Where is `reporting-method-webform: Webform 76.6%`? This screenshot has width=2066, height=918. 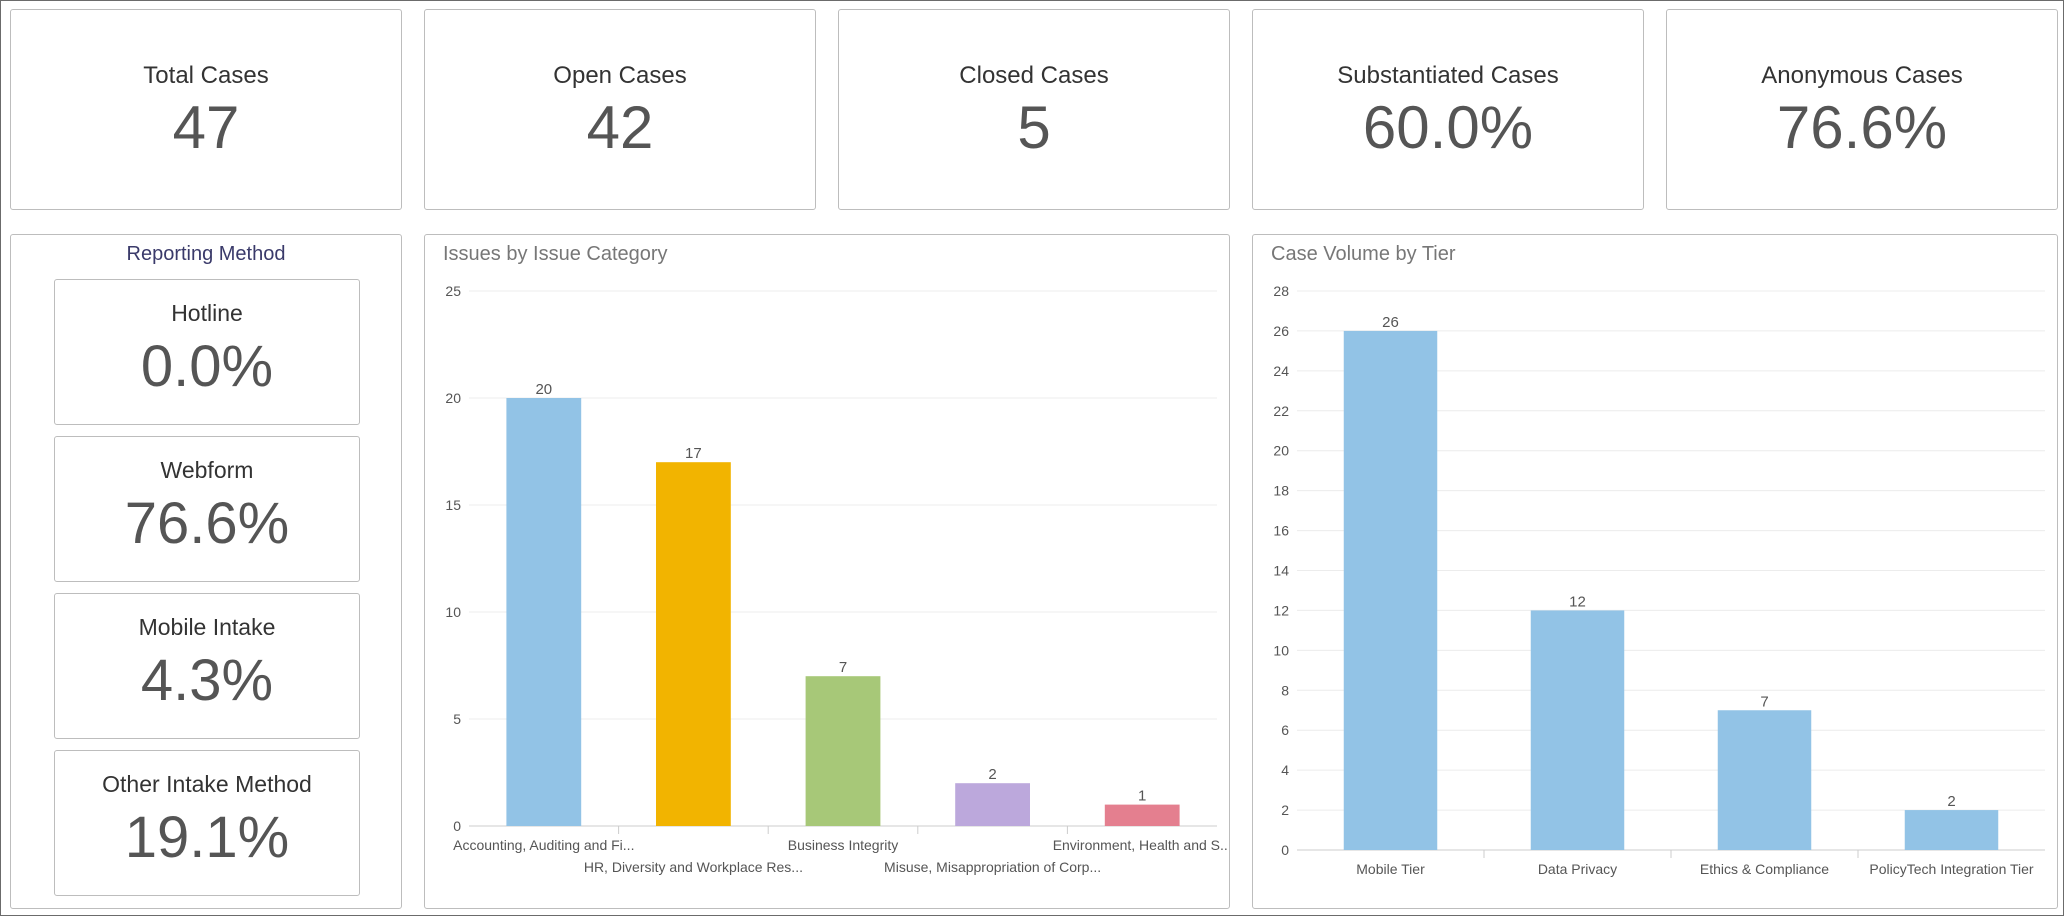
reporting-method-webform: Webform 76.6% is located at coordinates (207, 509).